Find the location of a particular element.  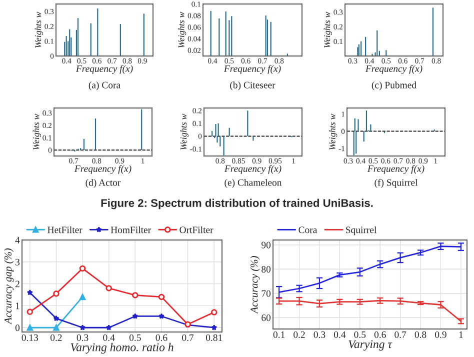

y-tick-label: 3 is located at coordinates (18, 262).